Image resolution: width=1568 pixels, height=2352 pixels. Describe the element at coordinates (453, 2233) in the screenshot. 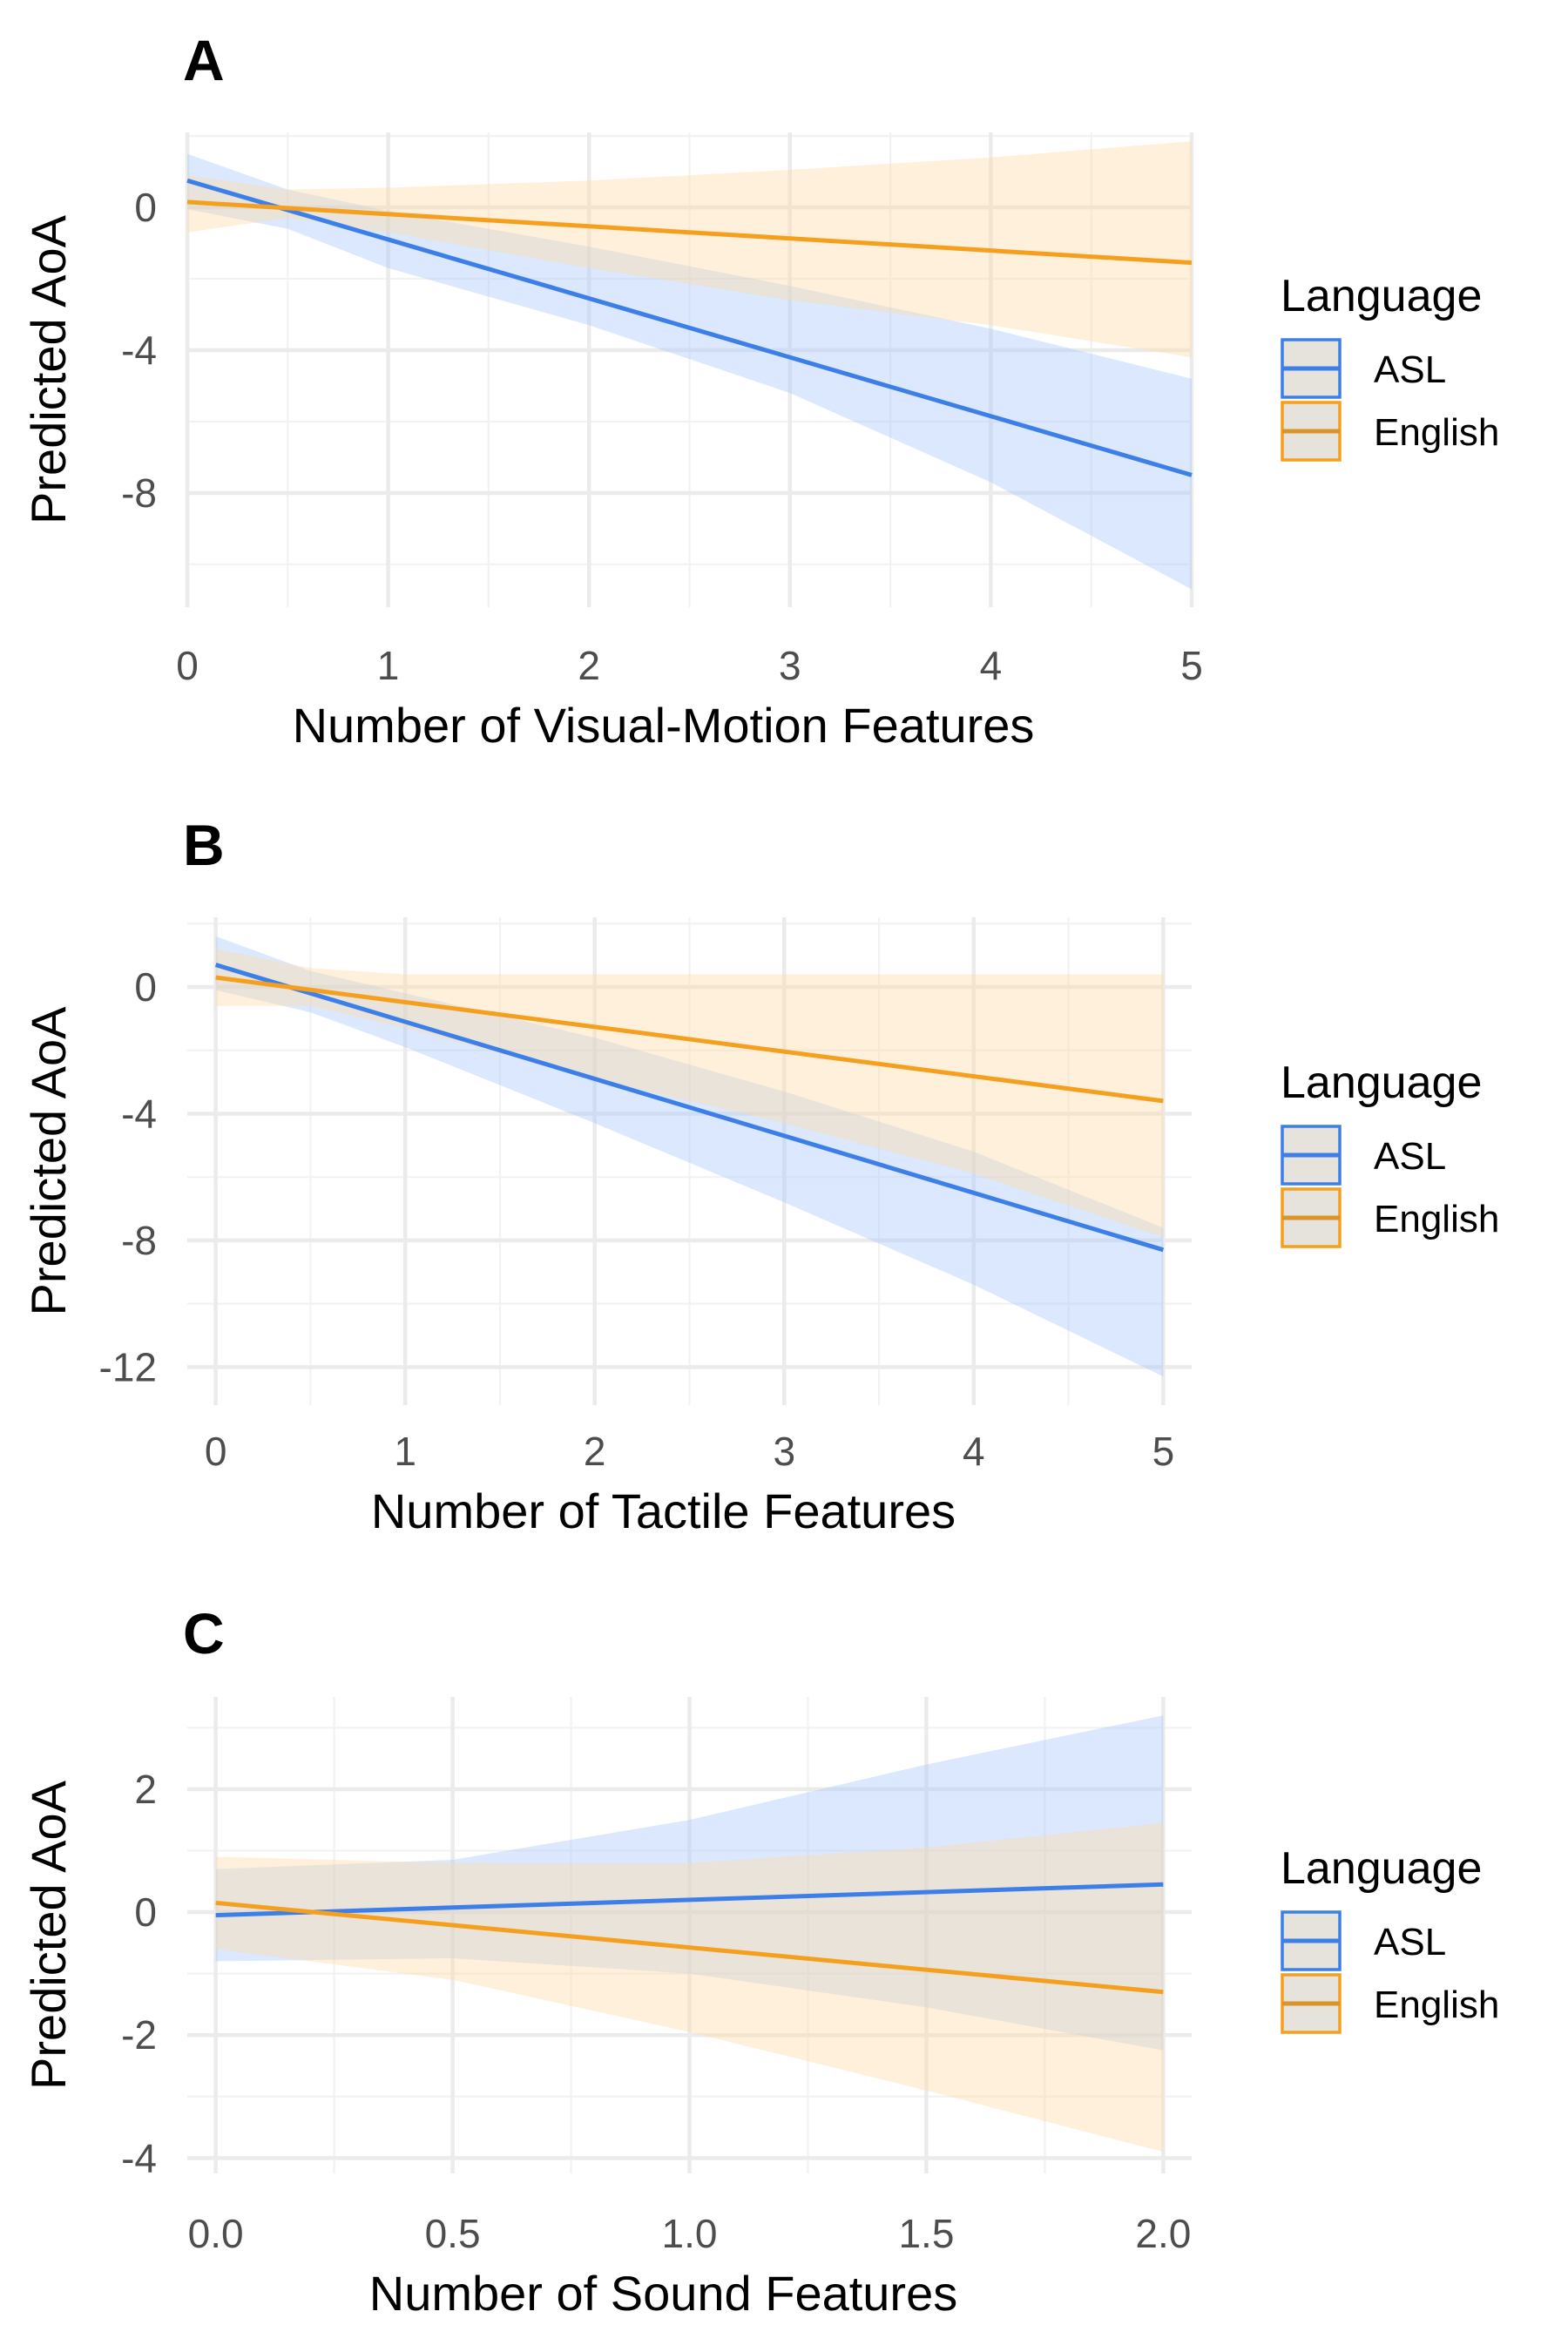

I see `x-tick-label: 0.5` at that location.